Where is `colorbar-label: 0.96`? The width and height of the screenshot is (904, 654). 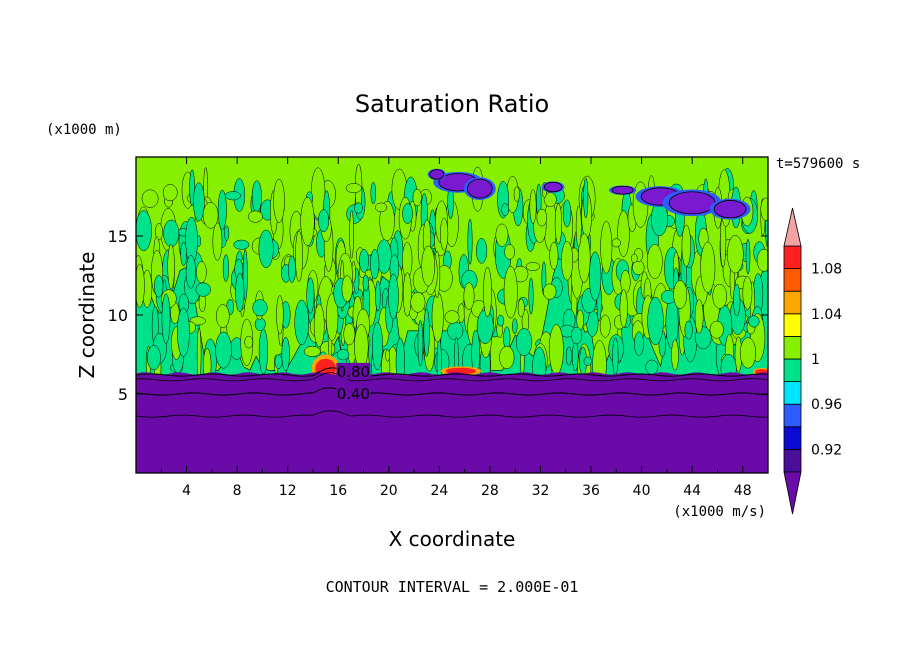
colorbar-label: 0.96 is located at coordinates (826, 405).